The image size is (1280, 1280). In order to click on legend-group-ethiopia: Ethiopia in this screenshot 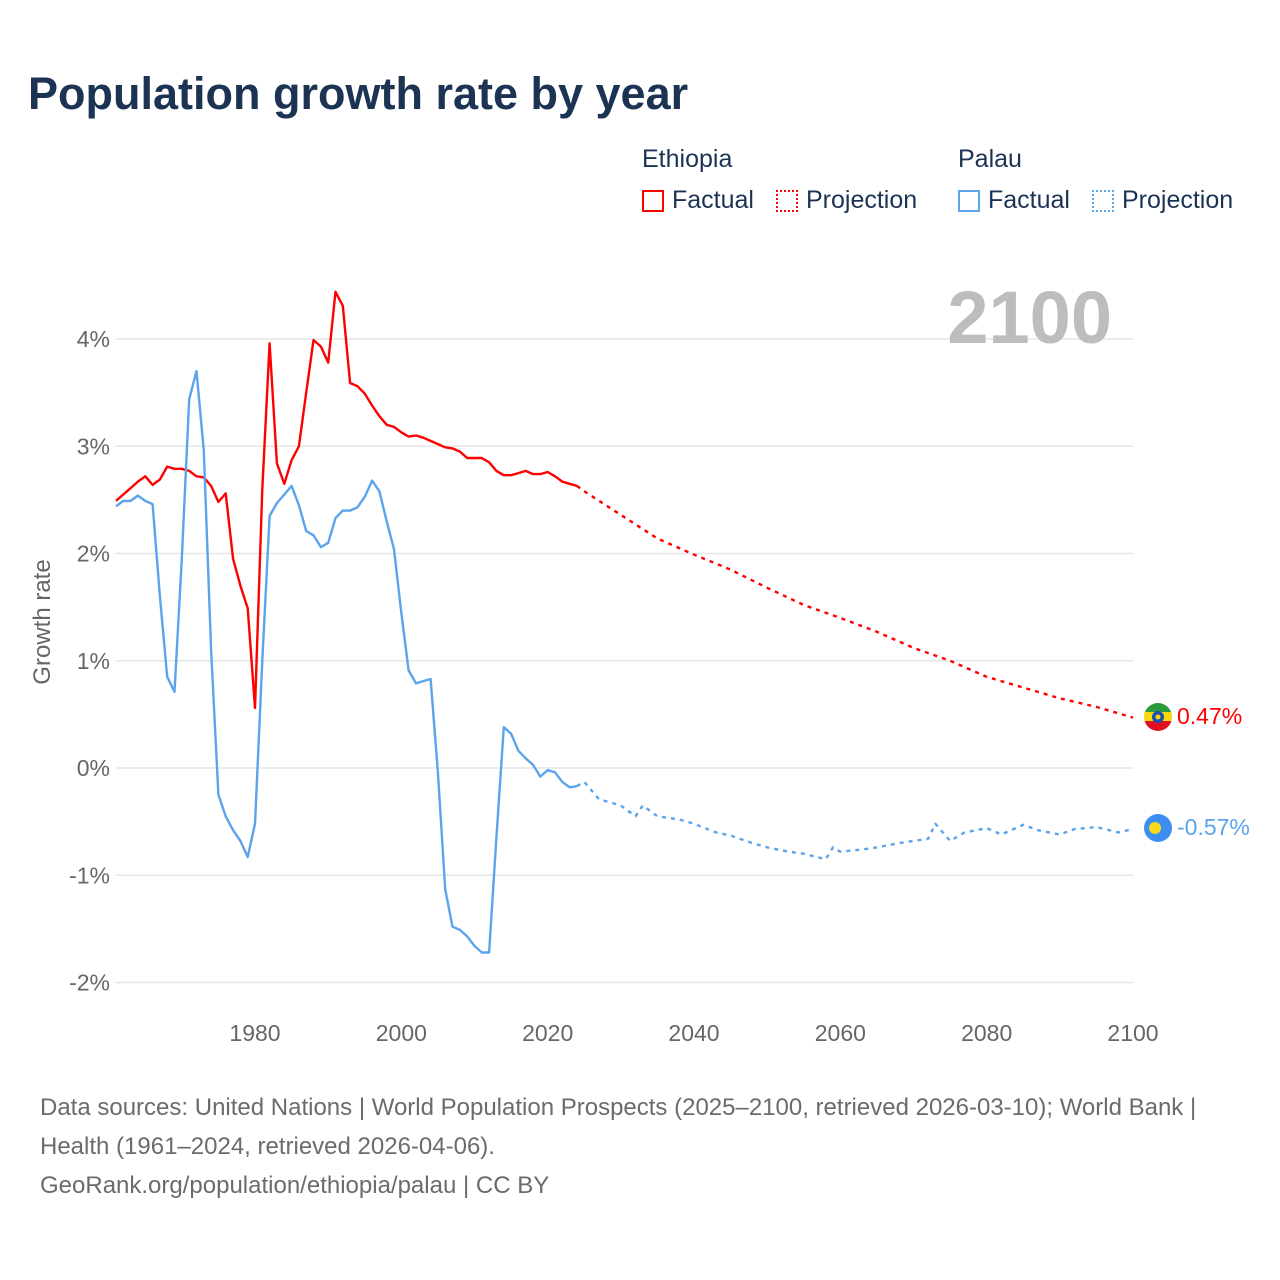, I will do `click(687, 159)`.